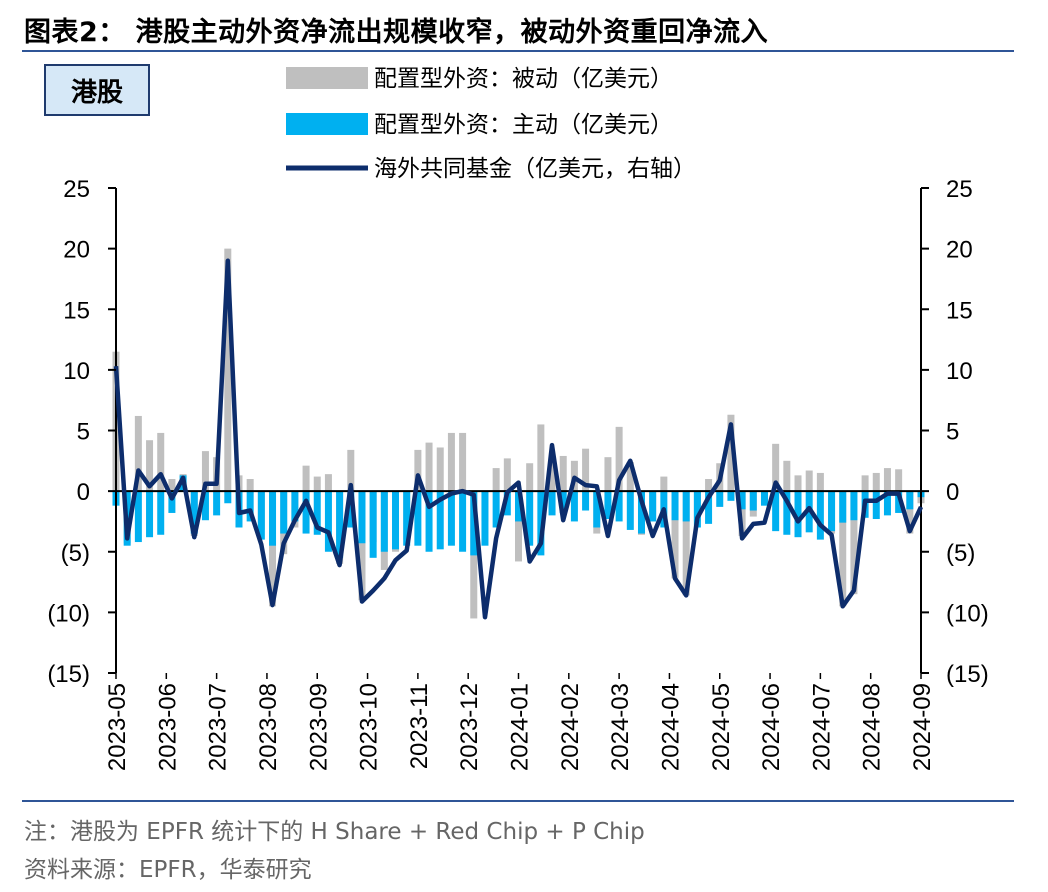 The width and height of the screenshot is (1048, 892). What do you see at coordinates (872, 727) in the screenshot?
I see `x-tick-label: 2024-08` at bounding box center [872, 727].